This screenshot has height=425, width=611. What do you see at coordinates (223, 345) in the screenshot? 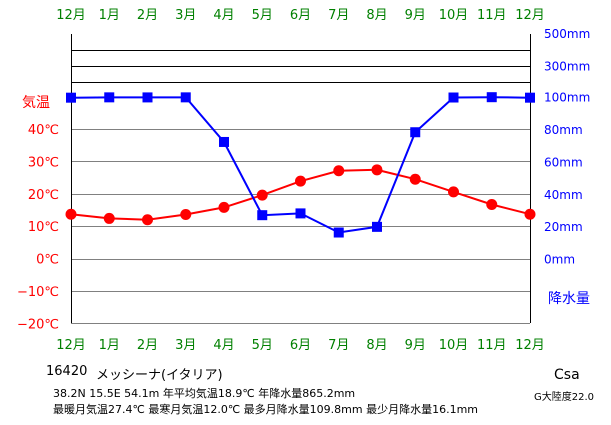
I see `month-label-bottom: 4月` at bounding box center [223, 345].